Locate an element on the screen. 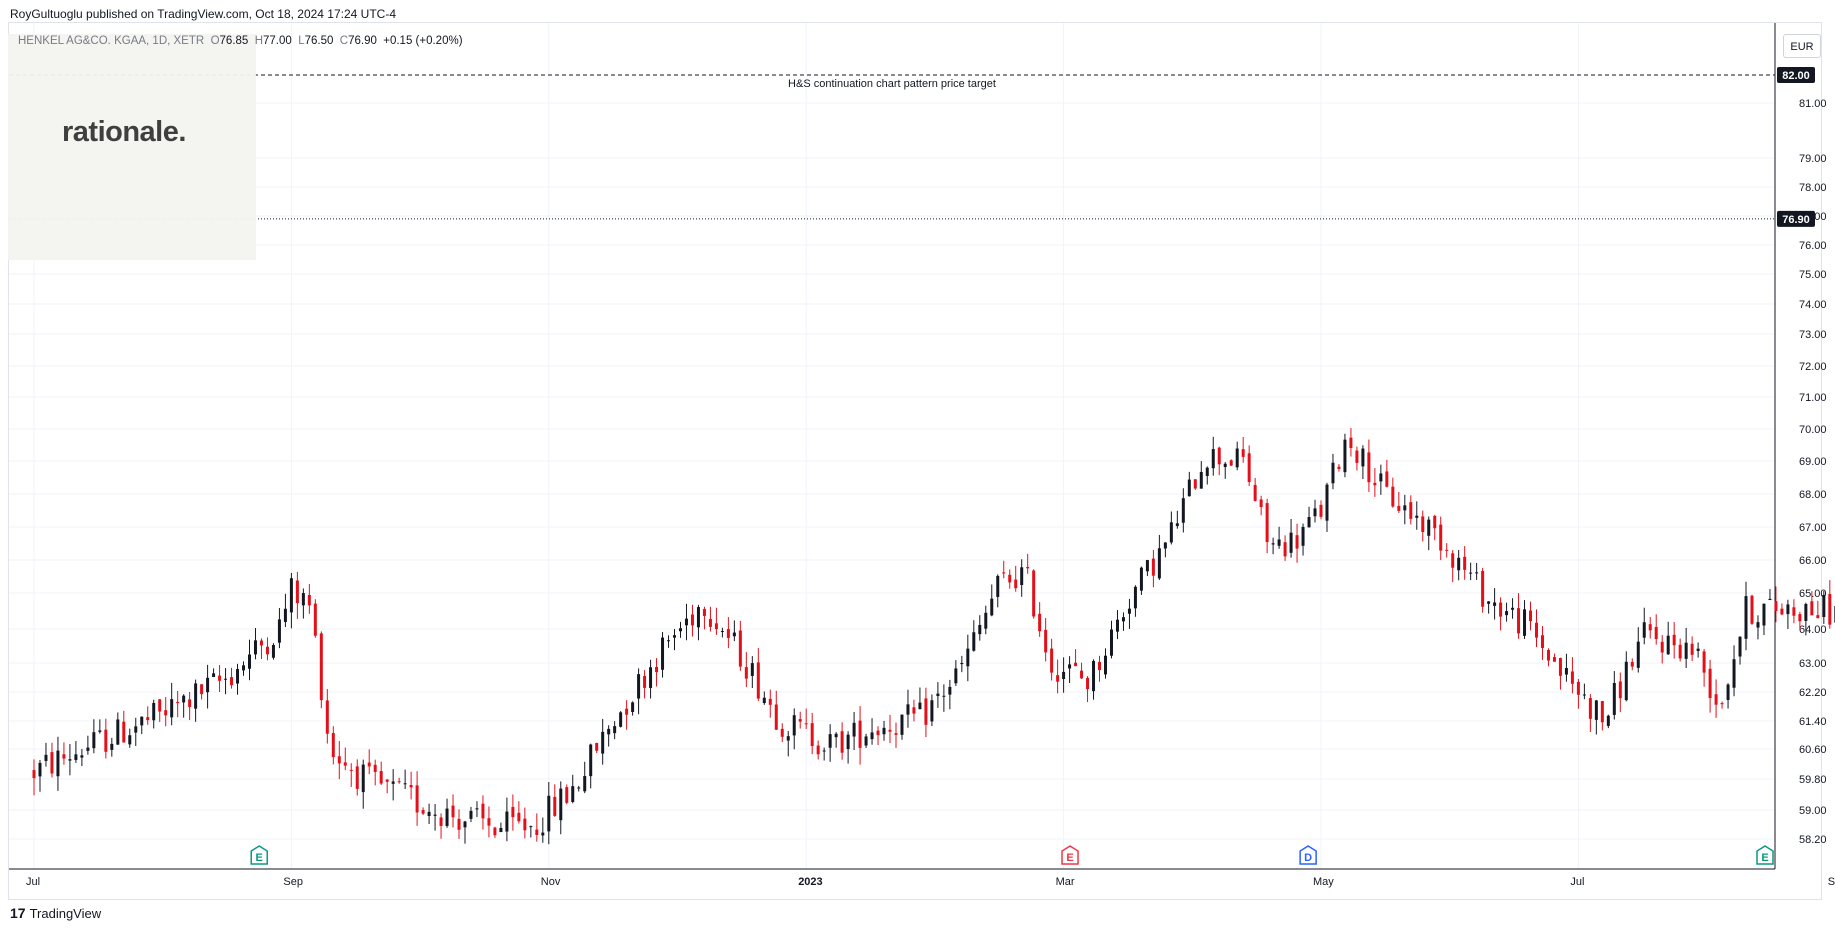 Image resolution: width=1835 pixels, height=931 pixels. price-tick-label: 66.00 is located at coordinates (1813, 561).